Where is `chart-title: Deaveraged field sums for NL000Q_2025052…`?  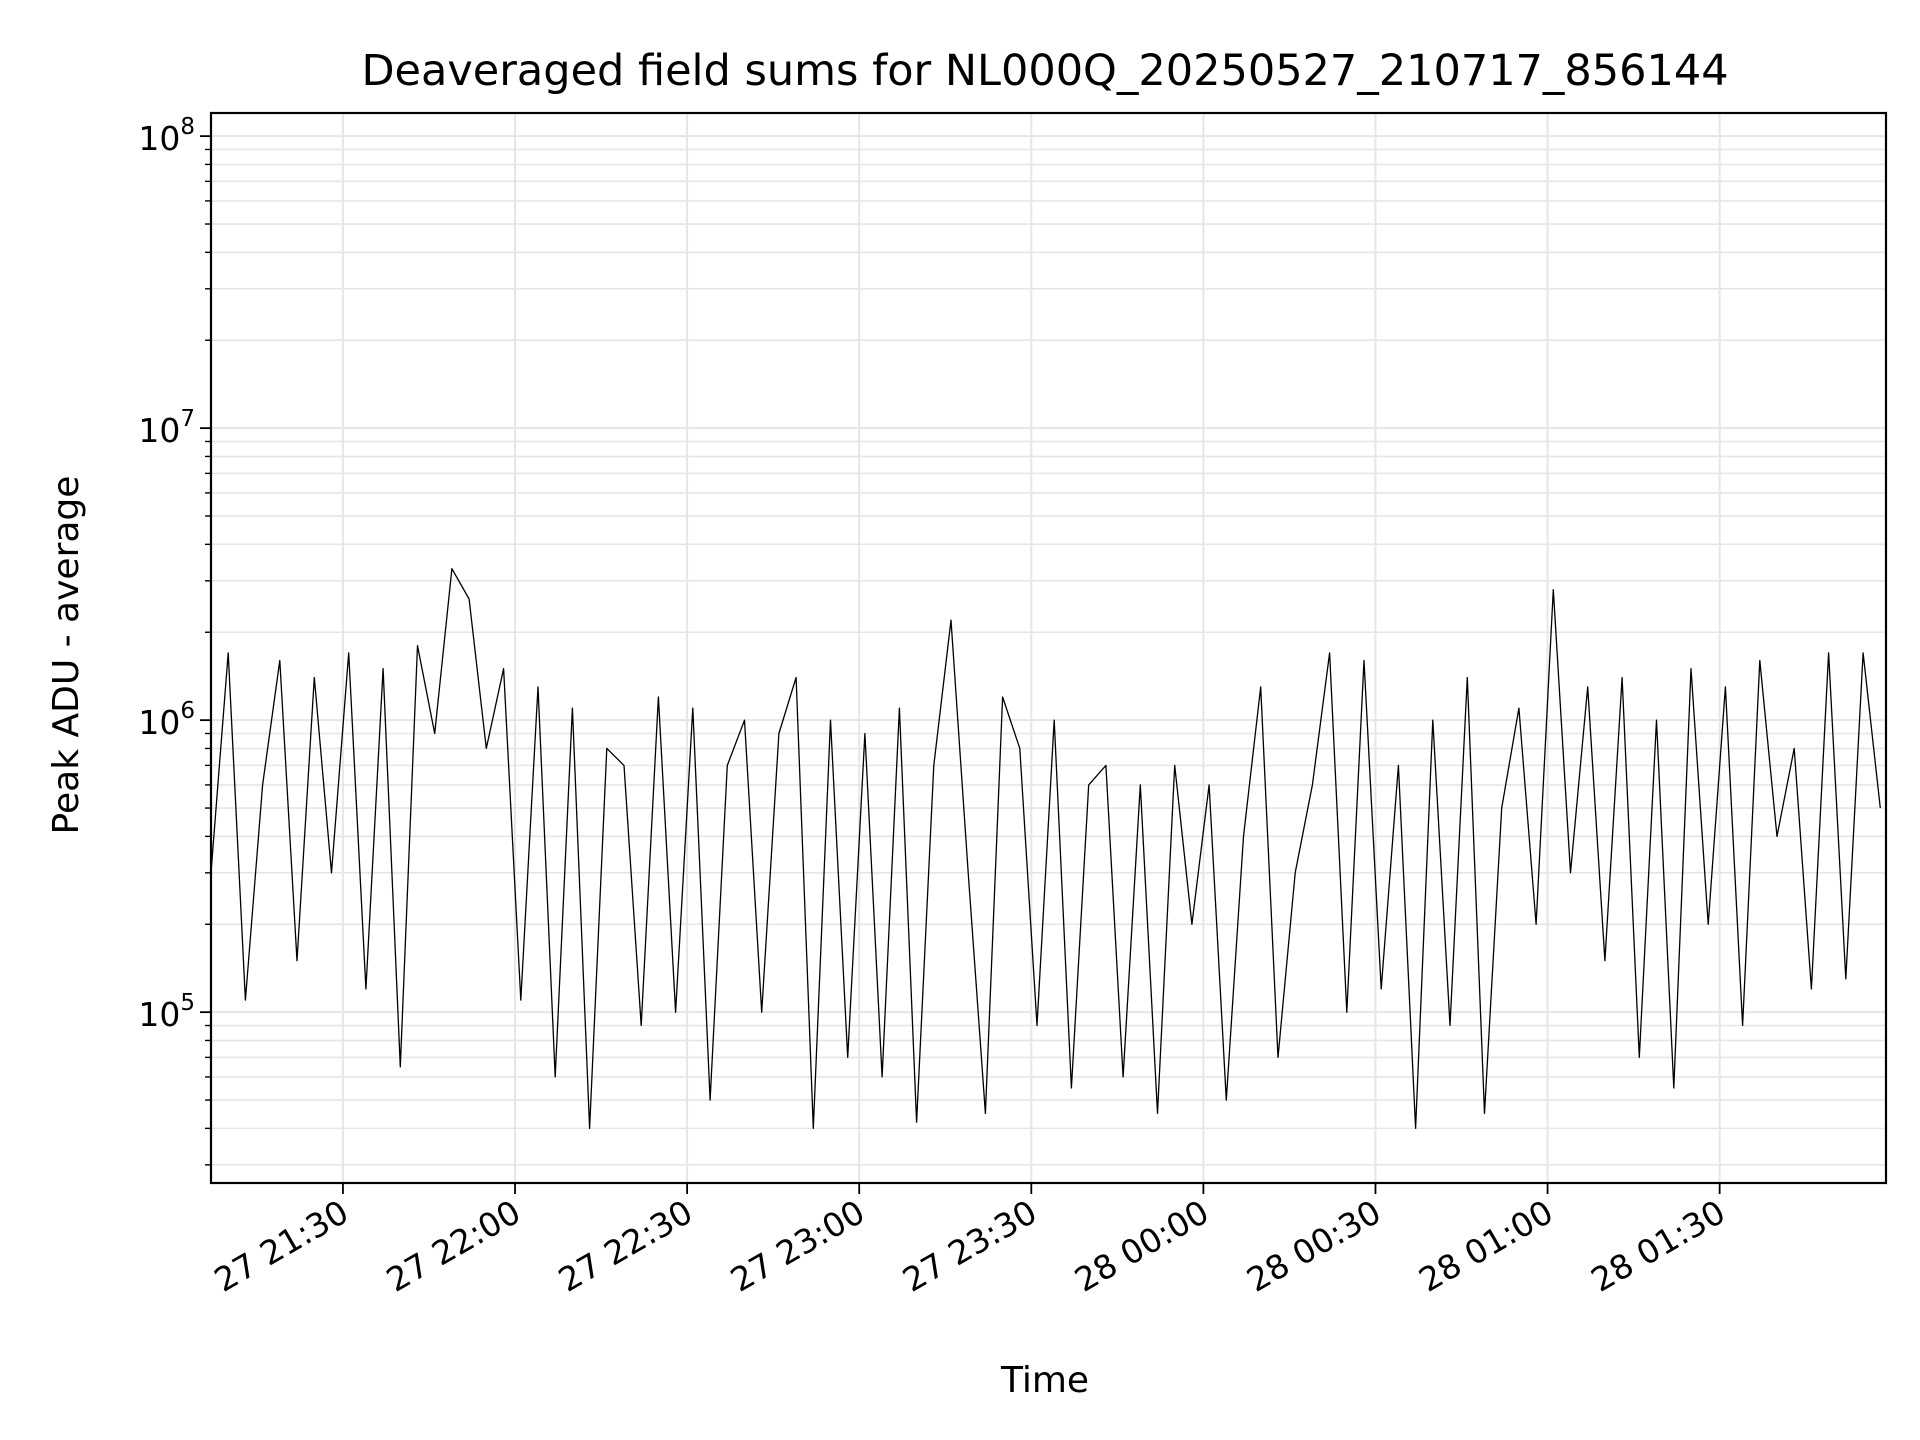
chart-title: Deaveraged field sums for NL000Q_2025052… is located at coordinates (1044, 71).